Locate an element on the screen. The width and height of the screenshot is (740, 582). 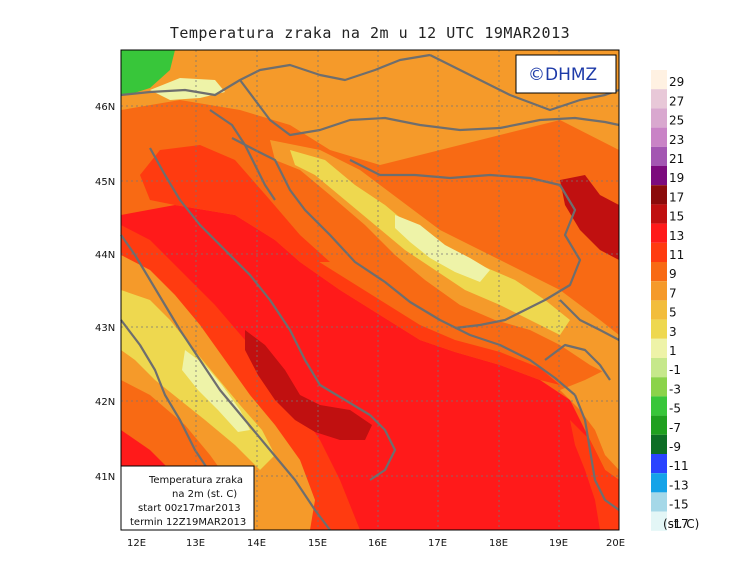
lon-axis: 12E 13E 14E 15E 16E 17E 18E 19E 20E is located at coordinates (376, 543).